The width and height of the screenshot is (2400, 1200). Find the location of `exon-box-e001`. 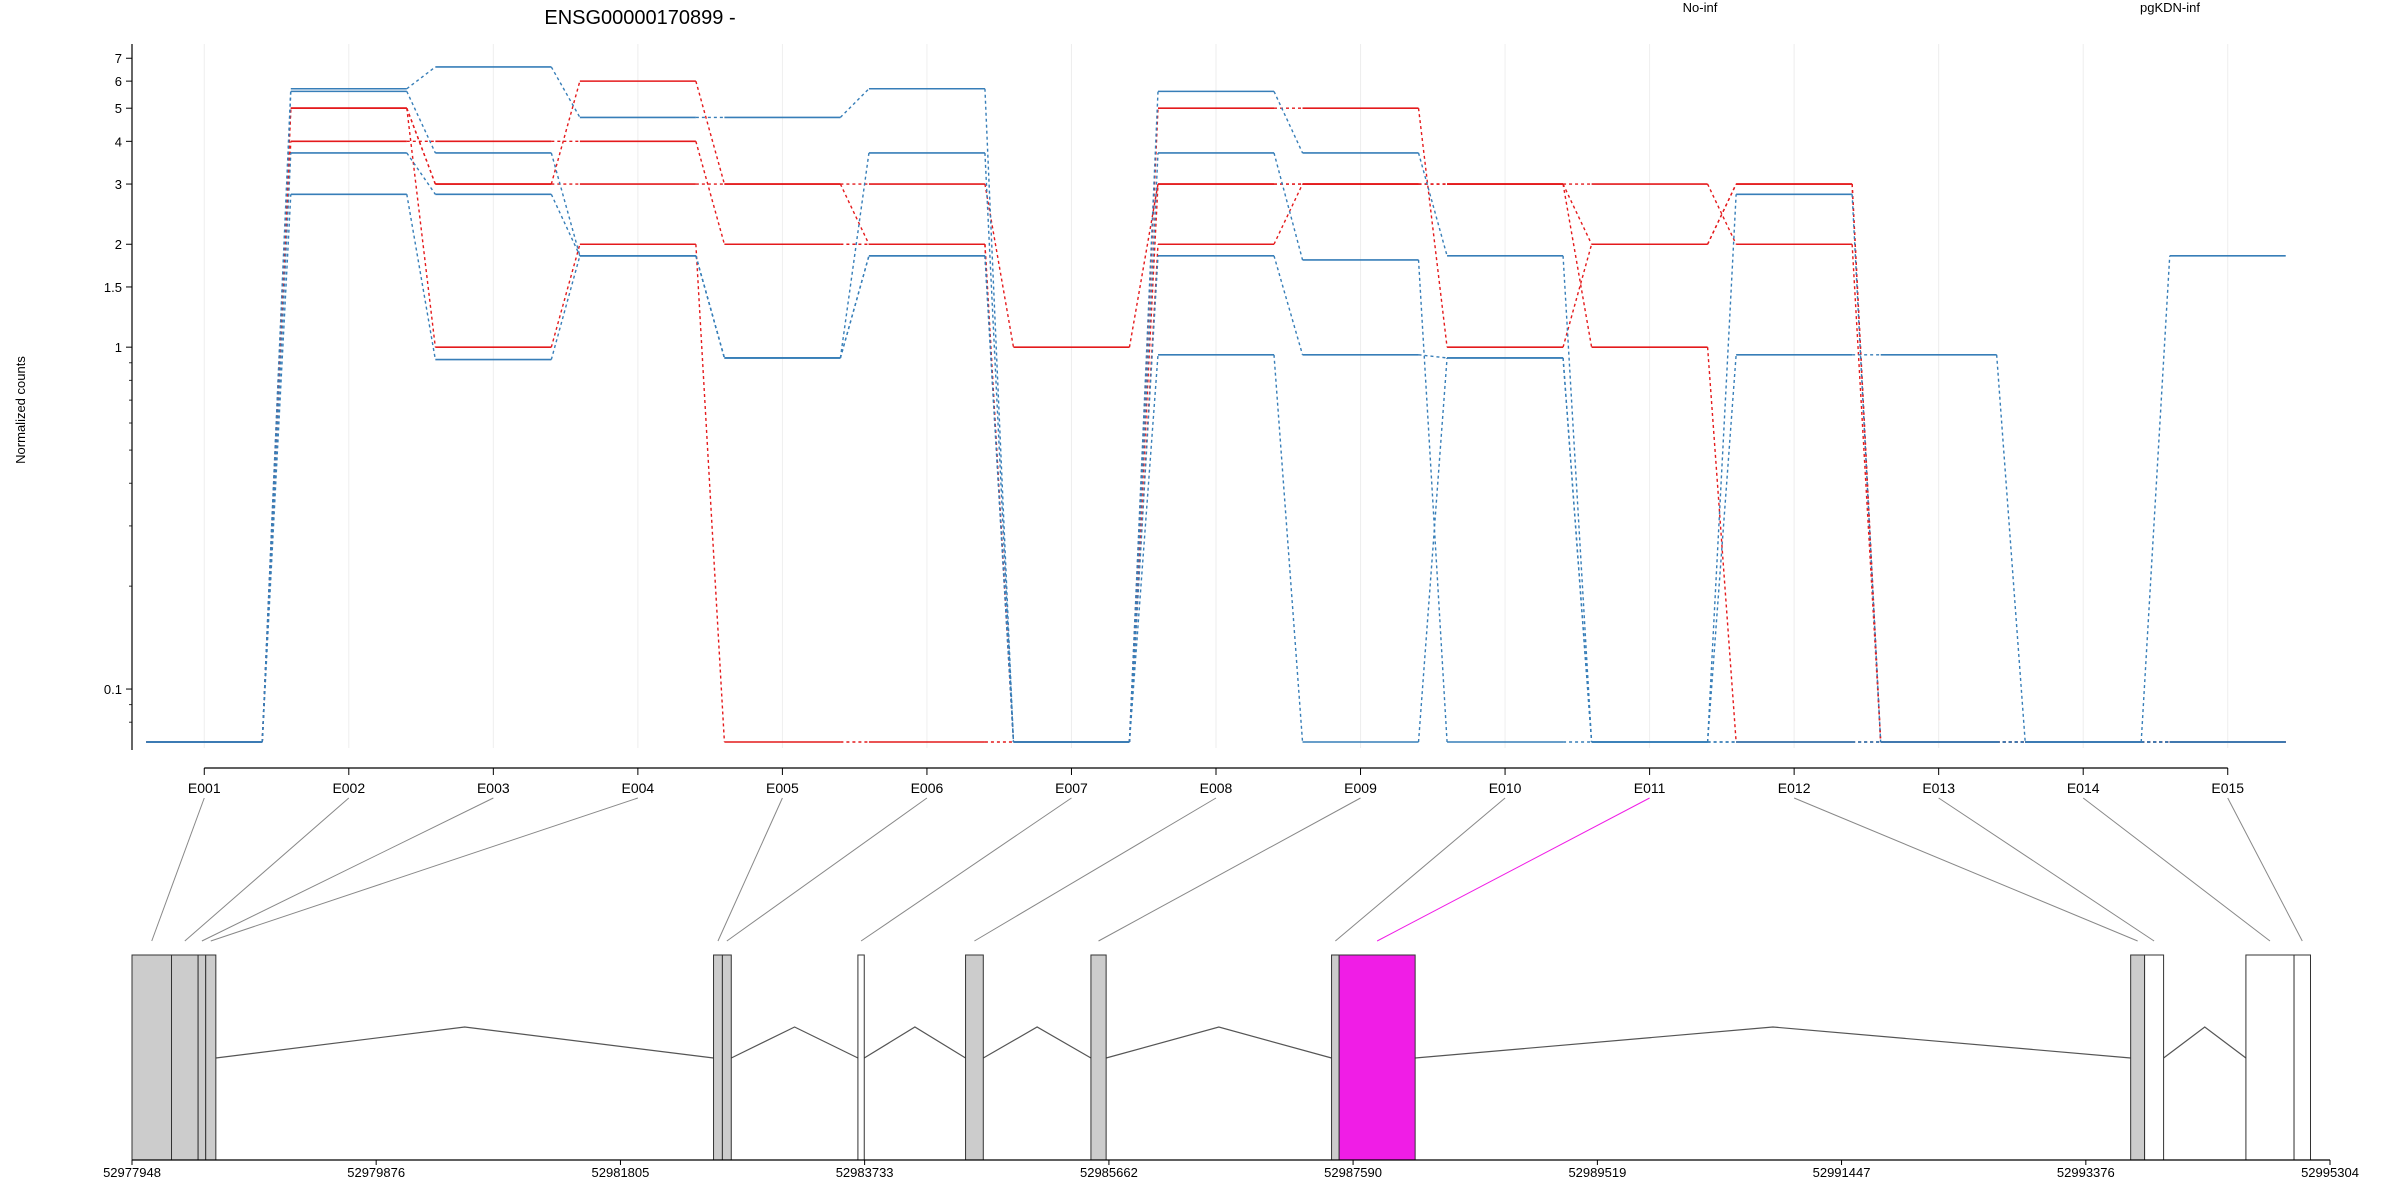

exon-box-e001 is located at coordinates (152, 1057).